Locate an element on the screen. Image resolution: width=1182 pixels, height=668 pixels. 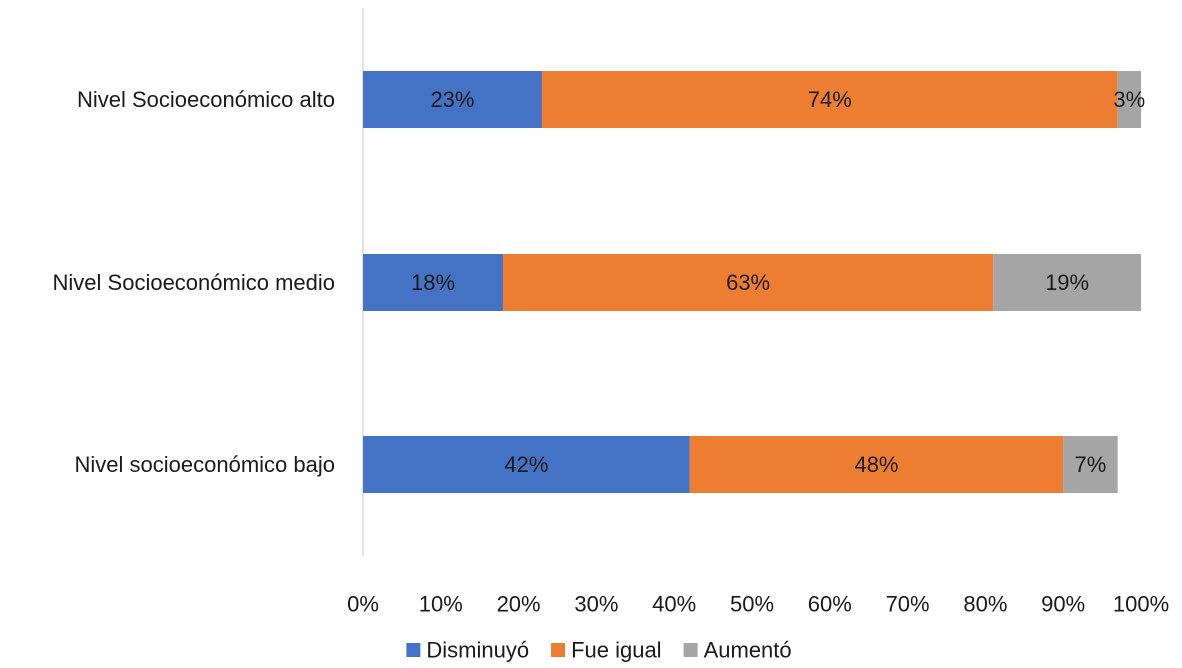
data-label-aumento-nivel-socioeconomico-alto: 3% is located at coordinates (1129, 99).